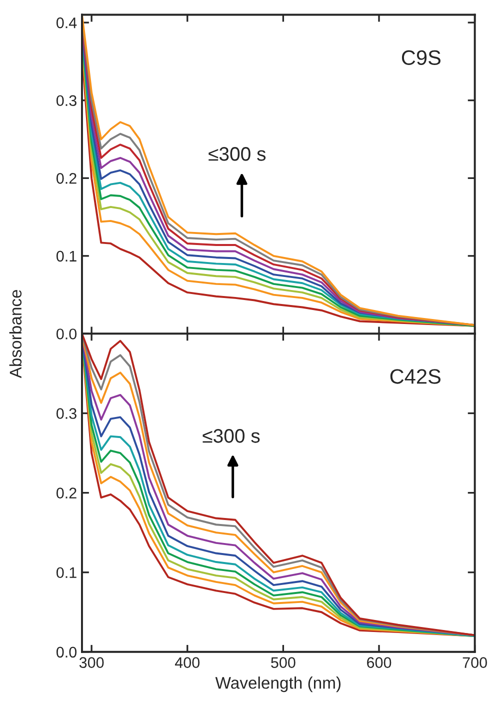 The width and height of the screenshot is (488, 704). What do you see at coordinates (66, 22) in the screenshot?
I see `y-tick-label: 0.4` at bounding box center [66, 22].